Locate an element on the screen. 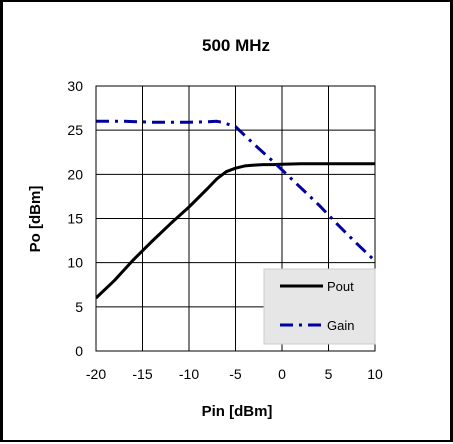  x-tick-label: -10 is located at coordinates (189, 374).